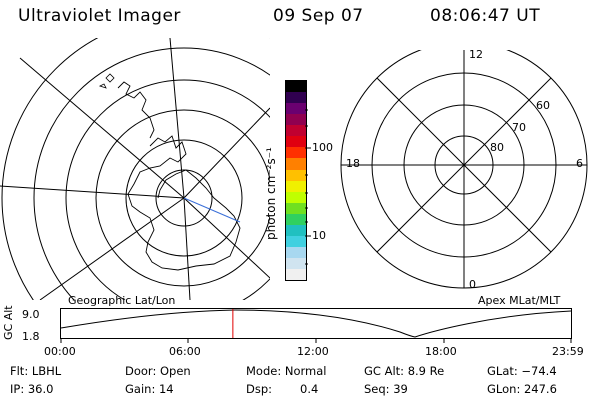 The image size is (600, 400). Describe the element at coordinates (319, 235) in the screenshot. I see `colorbar-tick-10: 10` at that location.